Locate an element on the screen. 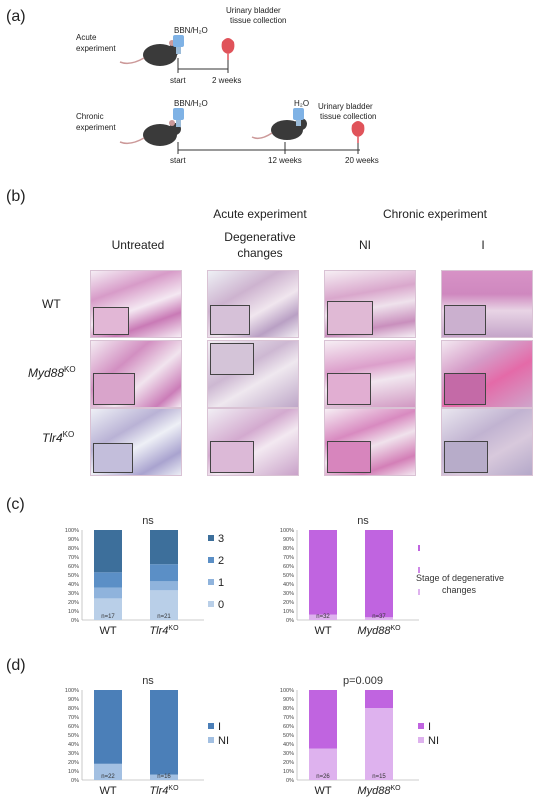 The image size is (550, 811). panel-a-label: (a) is located at coordinates (16, 16).